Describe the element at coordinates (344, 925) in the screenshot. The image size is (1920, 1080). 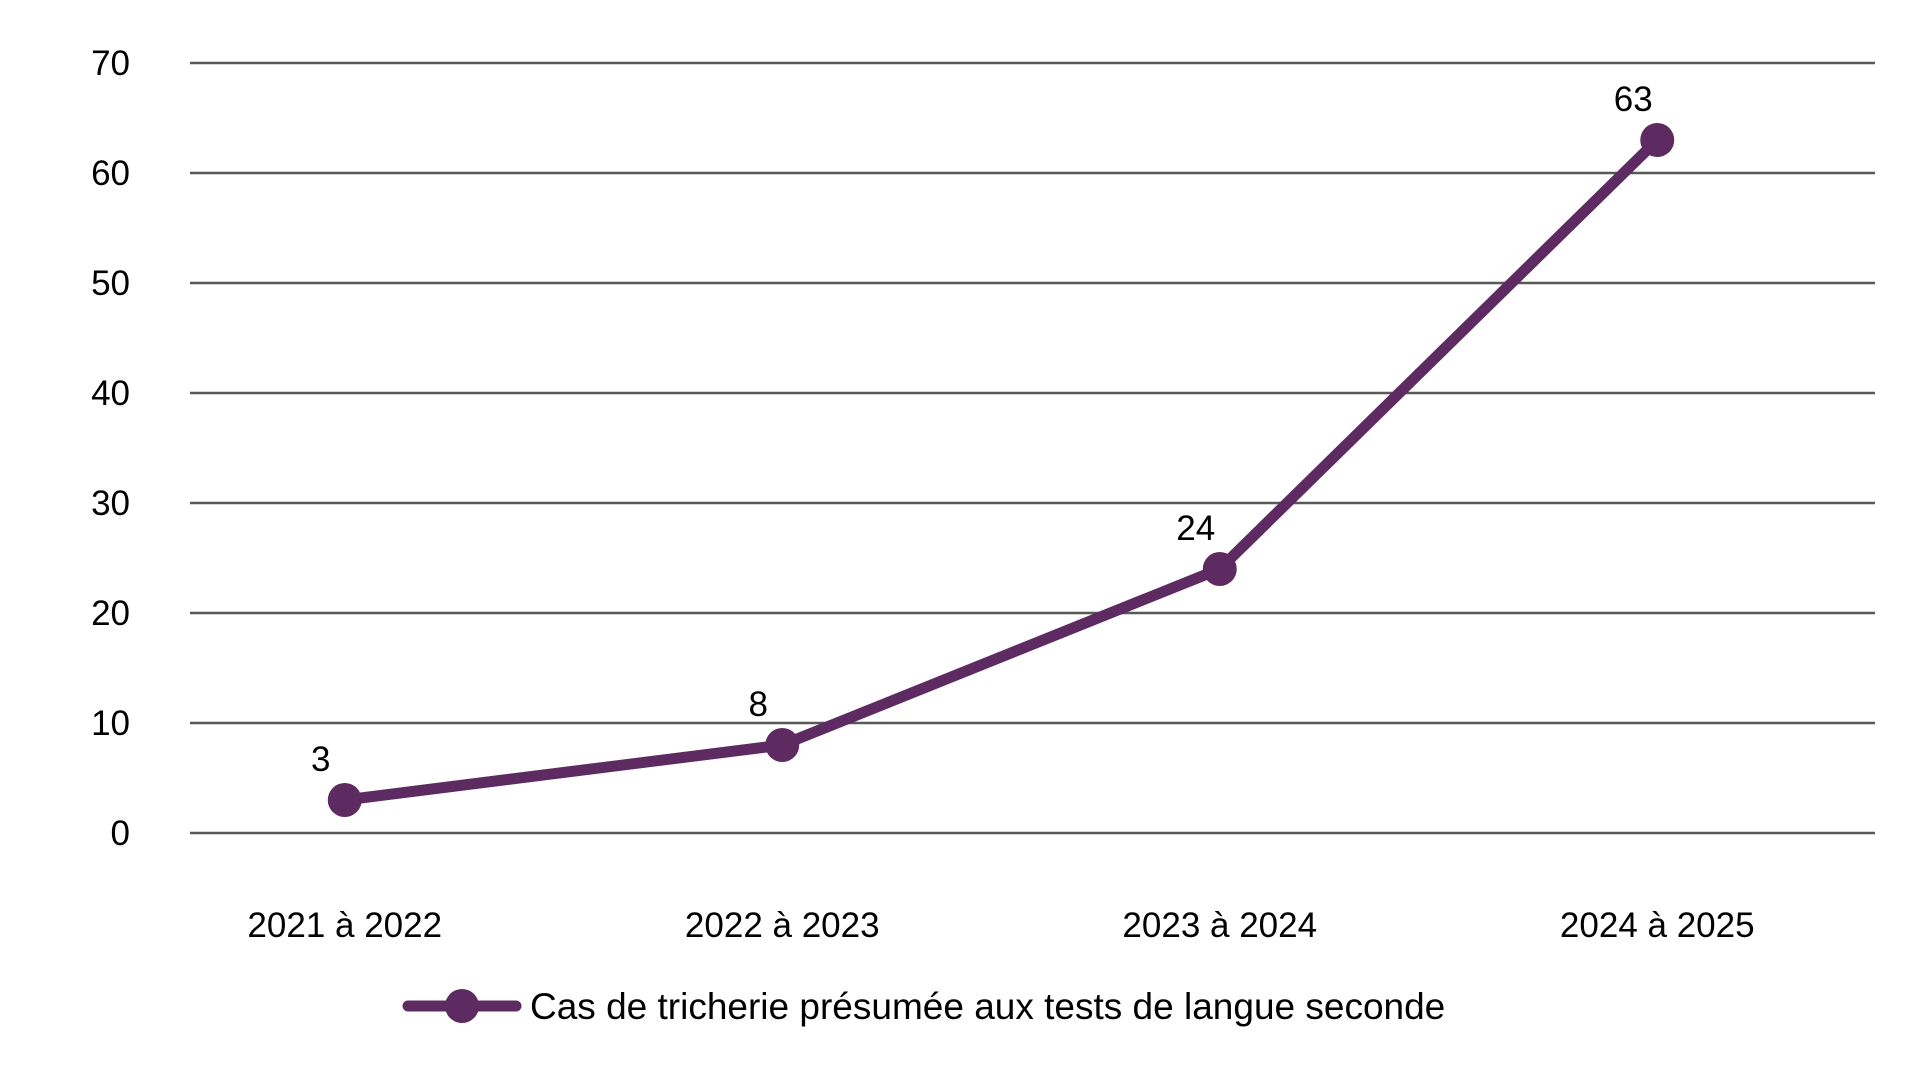
I see `x-axis-category-label: 2021 à 2022` at that location.